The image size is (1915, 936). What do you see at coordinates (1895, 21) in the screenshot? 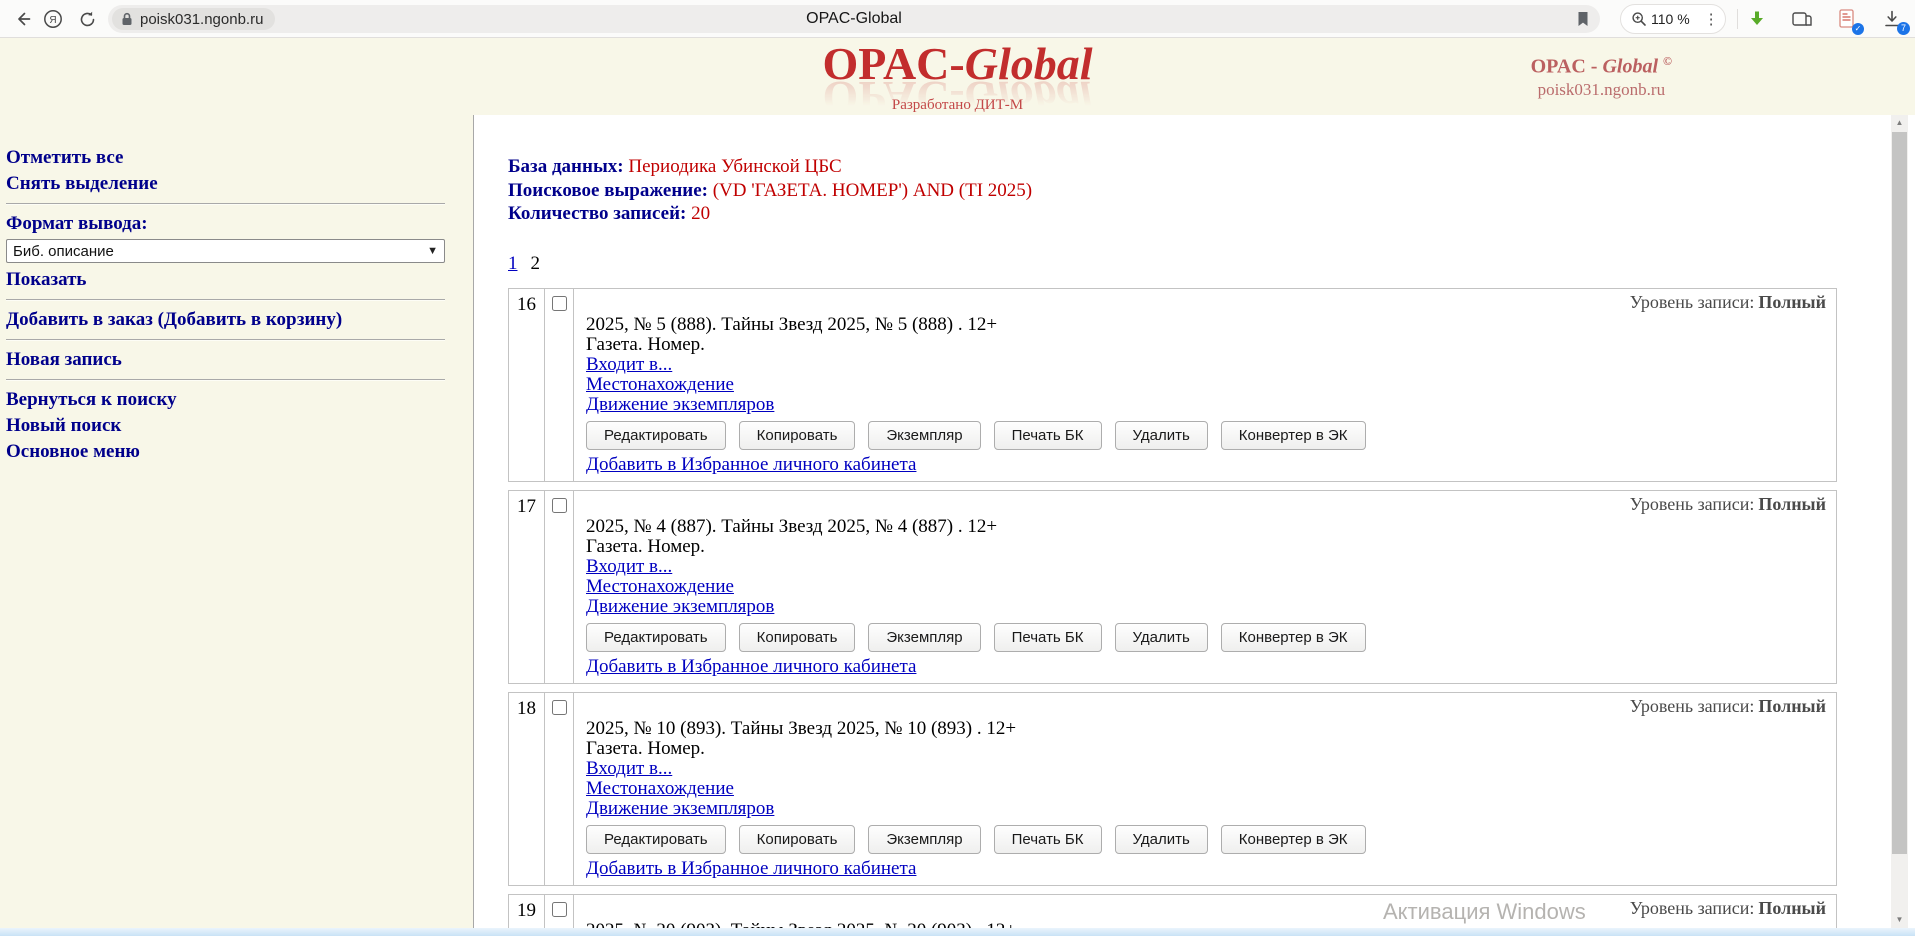
I see `downloads-icon: 7` at bounding box center [1895, 21].